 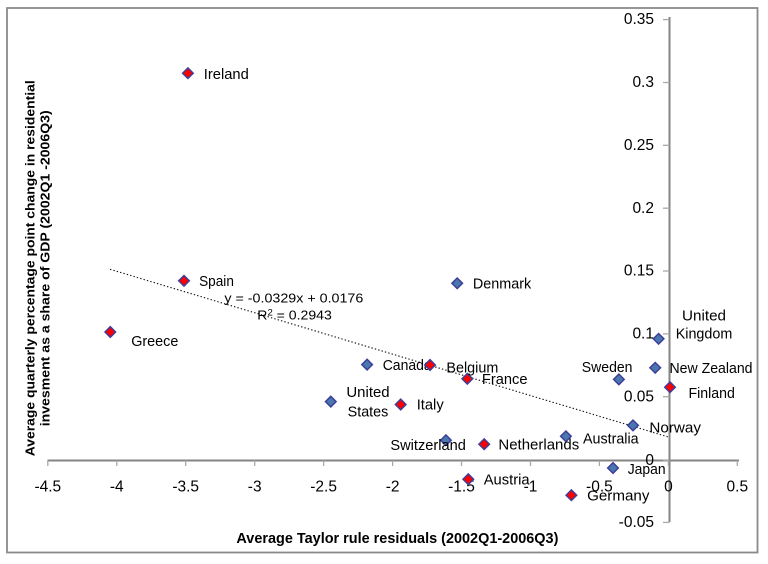 I want to click on svg-text: Japan, so click(x=647, y=469).